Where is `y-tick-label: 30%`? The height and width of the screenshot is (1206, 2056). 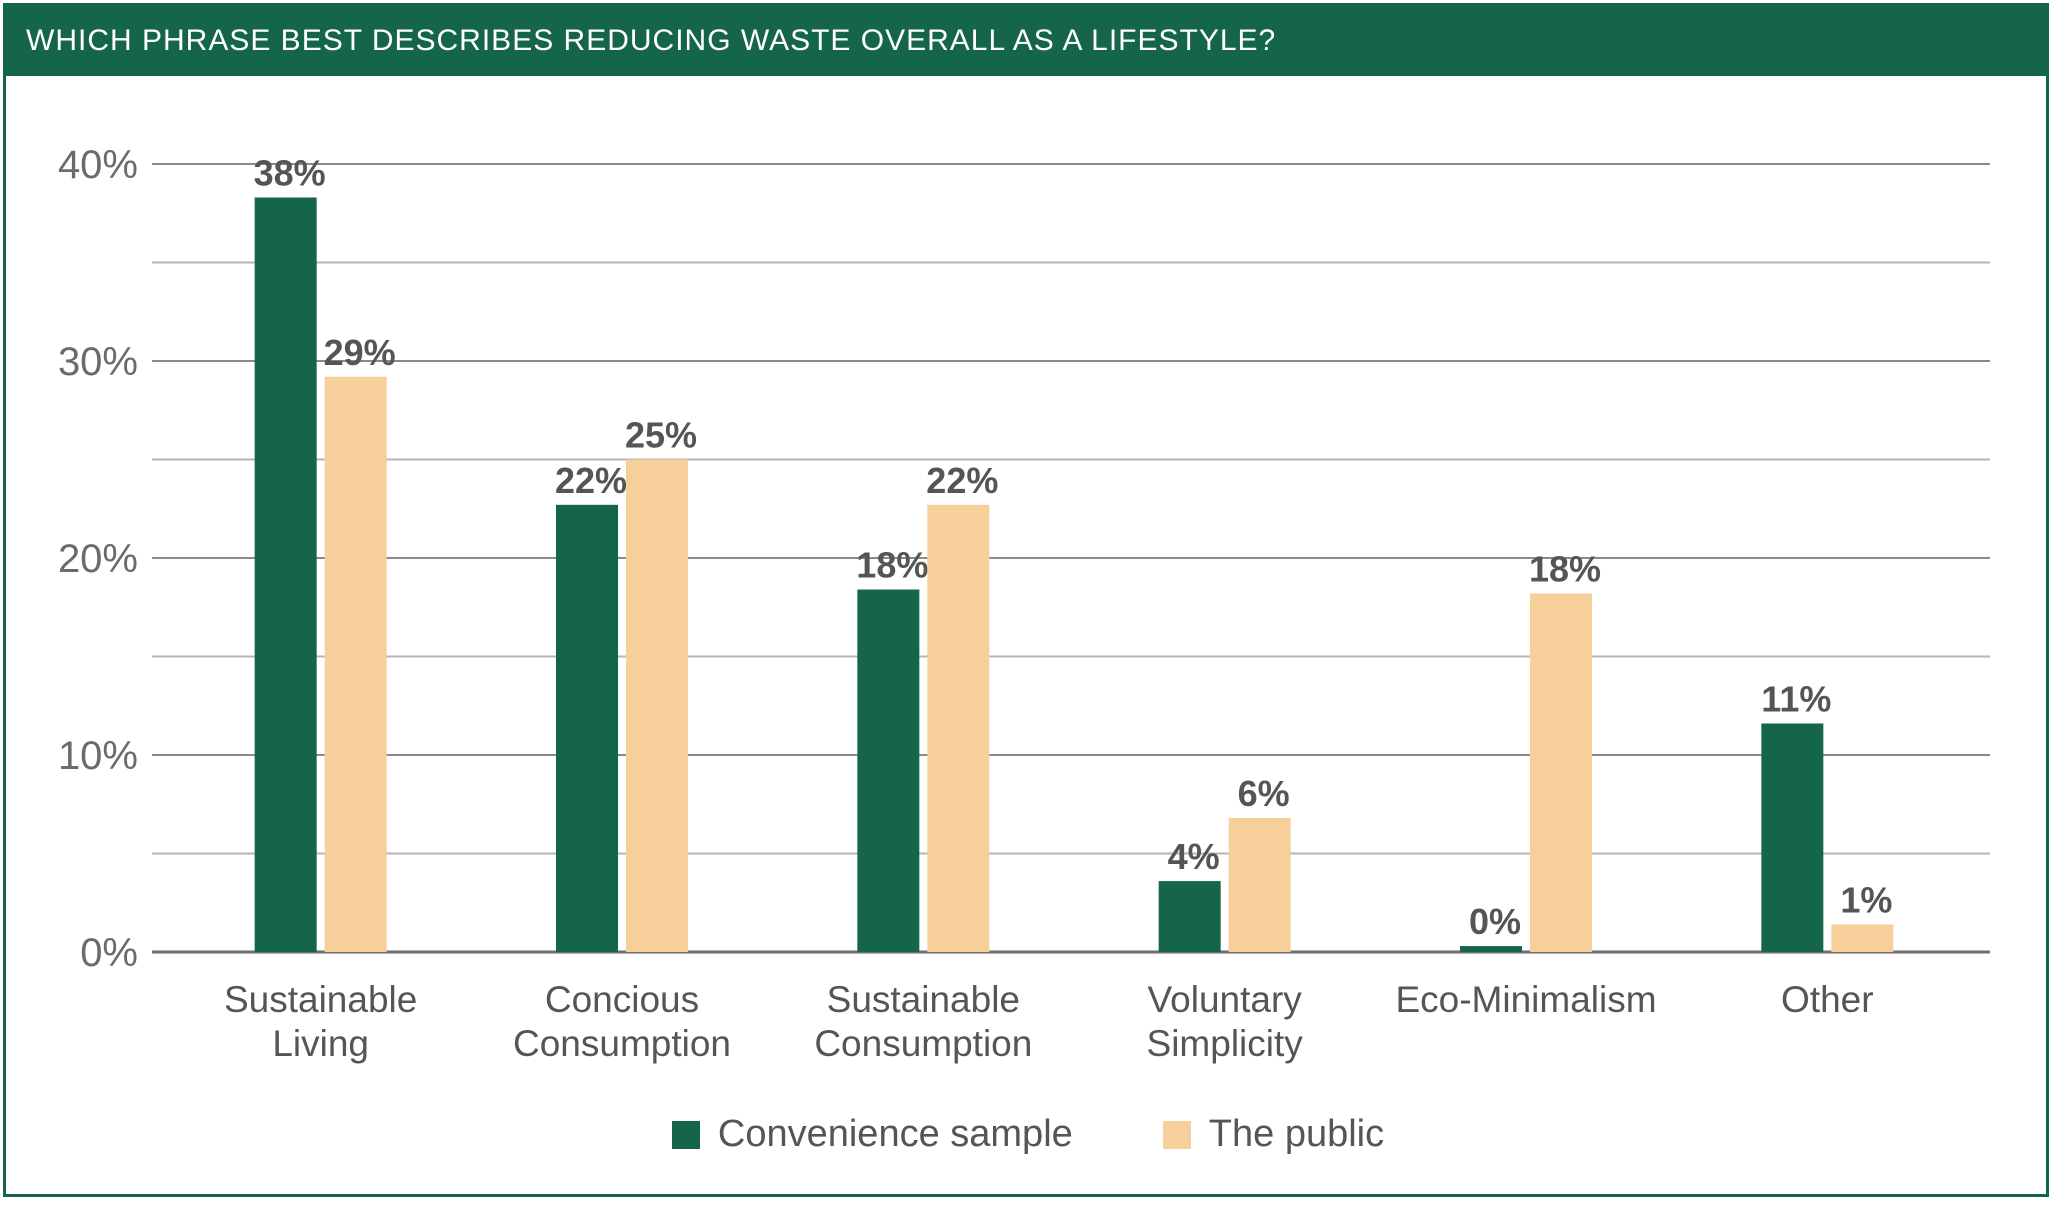 y-tick-label: 30% is located at coordinates (98, 362).